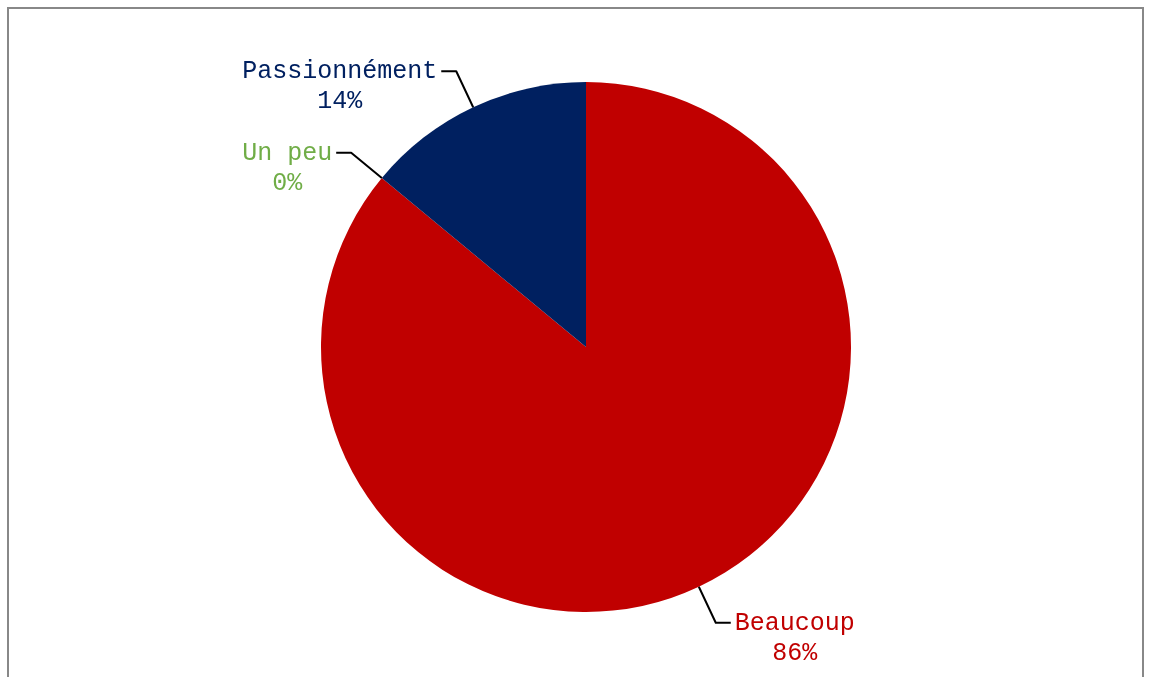  I want to click on data-label: 14%, so click(340, 102).